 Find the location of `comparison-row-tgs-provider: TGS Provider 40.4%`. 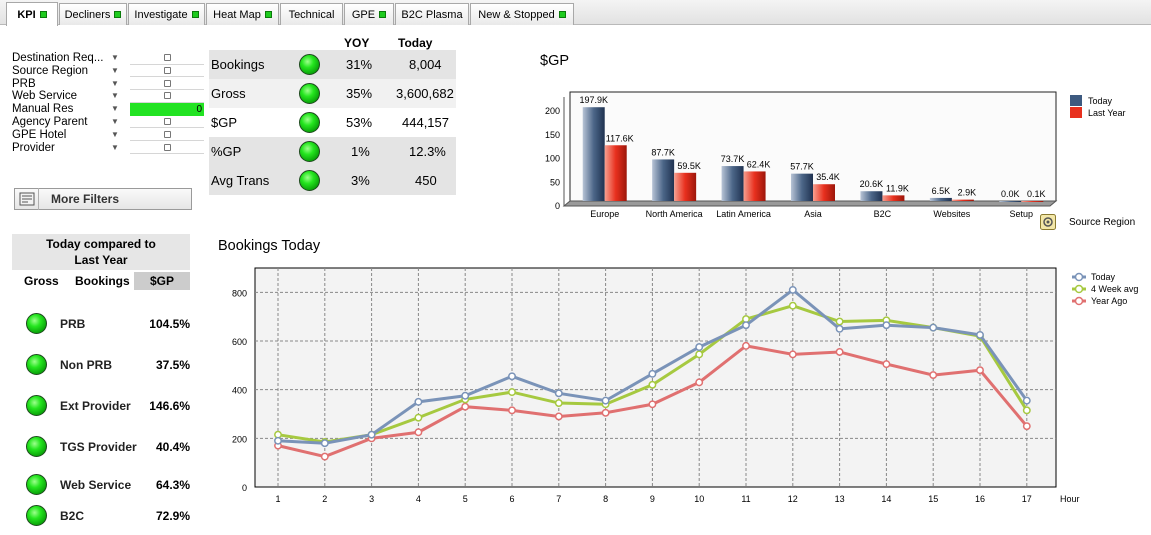

comparison-row-tgs-provider: TGS Provider 40.4% is located at coordinates (111, 447).